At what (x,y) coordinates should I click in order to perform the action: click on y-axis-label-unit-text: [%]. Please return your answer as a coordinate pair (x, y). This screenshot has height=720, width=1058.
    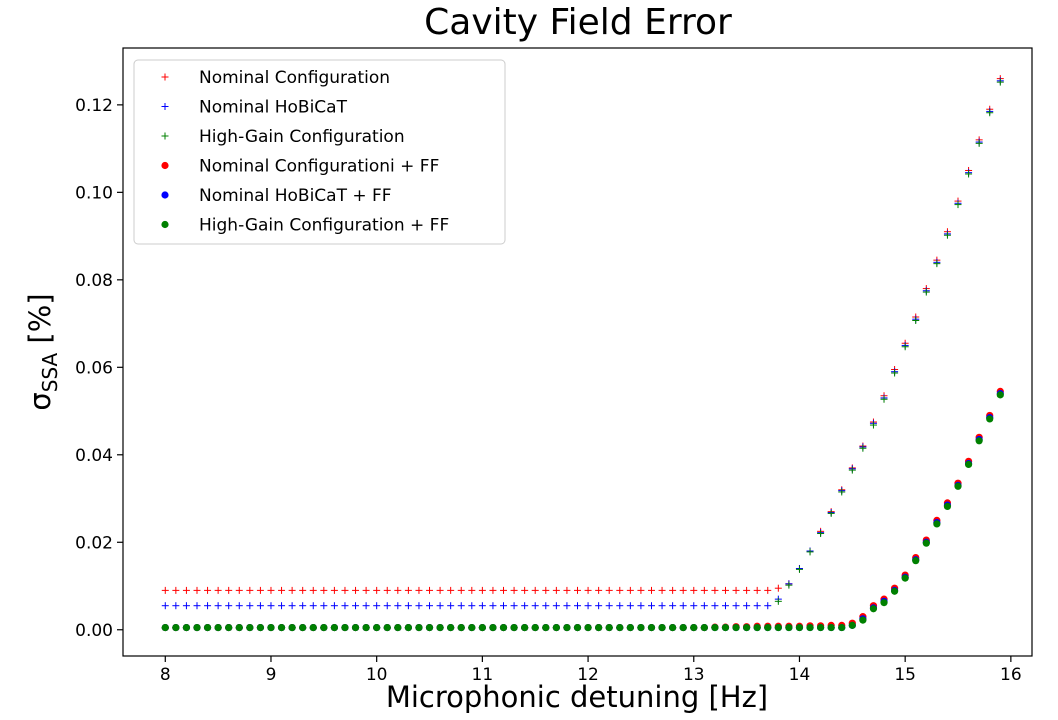
    Looking at the image, I should click on (40, 318).